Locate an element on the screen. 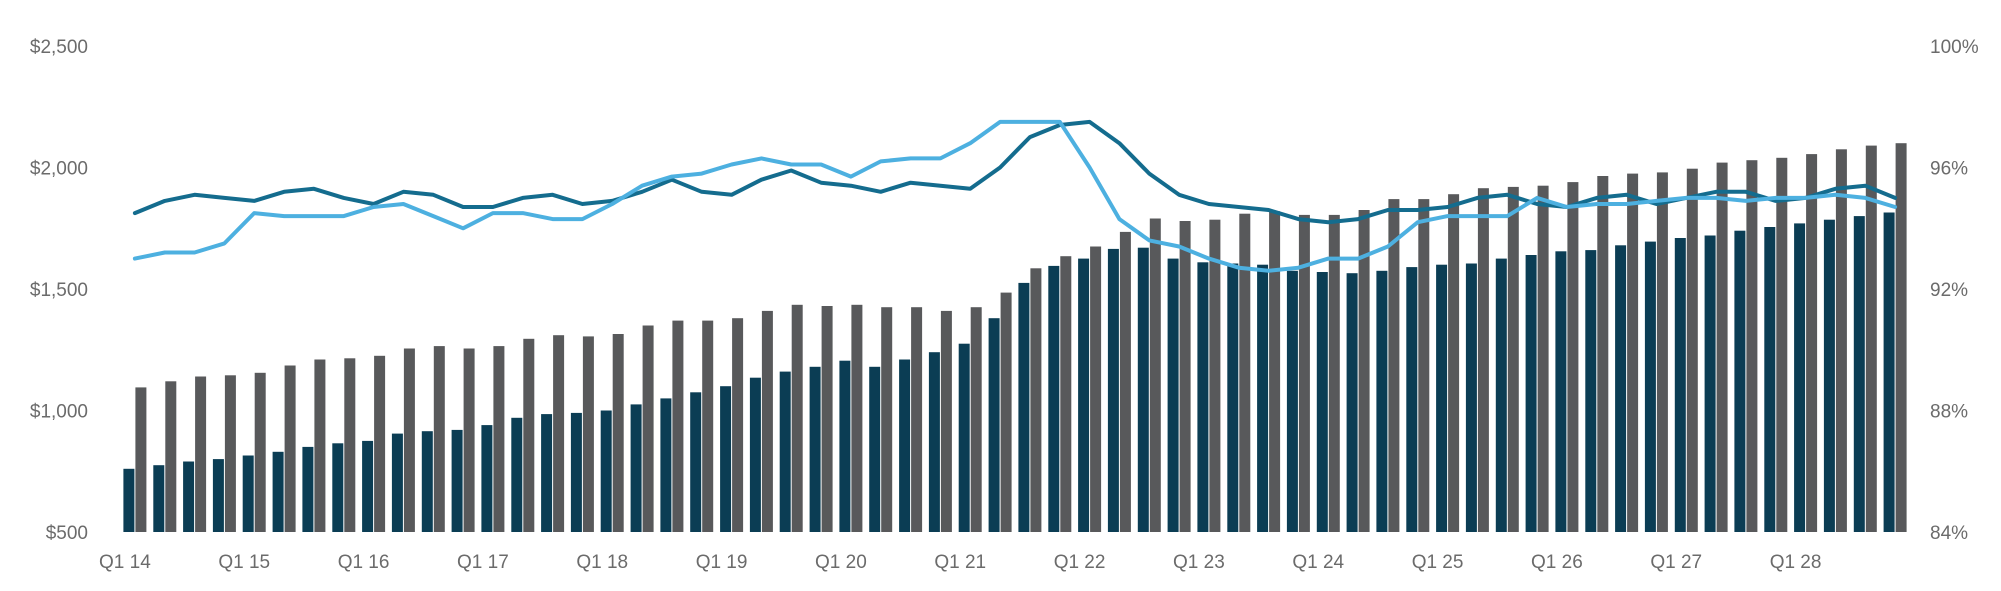 This screenshot has width=2001, height=591. x-tick-label: Q1 18 is located at coordinates (602, 562).